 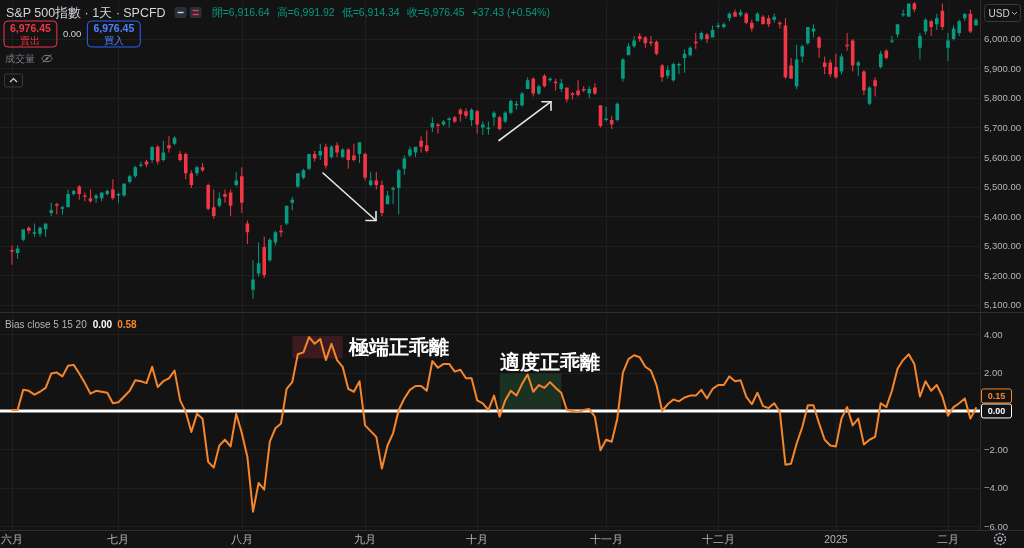 I want to click on value-label: 0.15, so click(x=996, y=396).